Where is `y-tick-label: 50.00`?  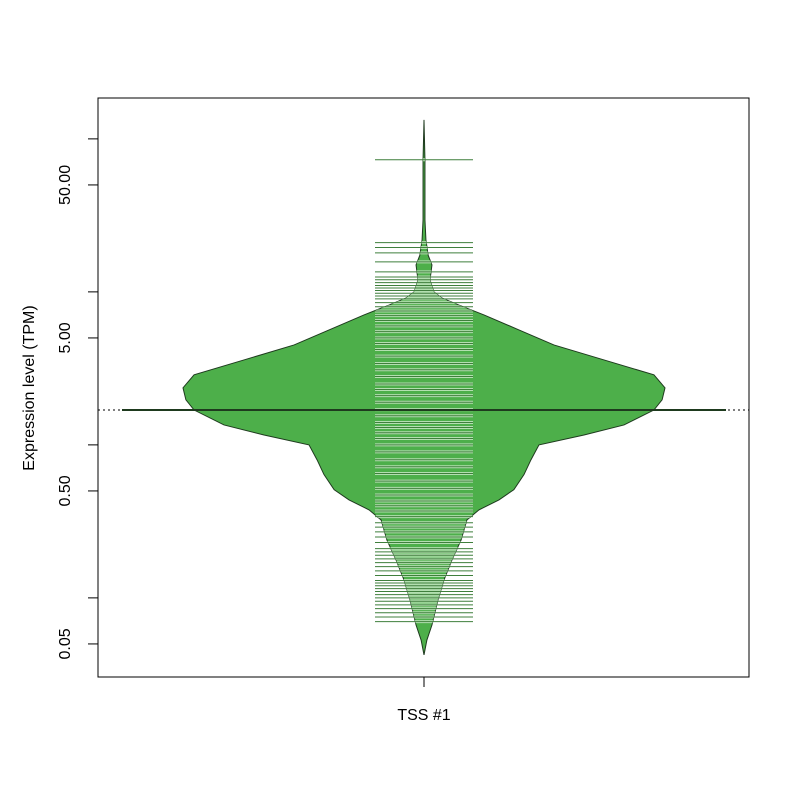
y-tick-label: 50.00 is located at coordinates (65, 185).